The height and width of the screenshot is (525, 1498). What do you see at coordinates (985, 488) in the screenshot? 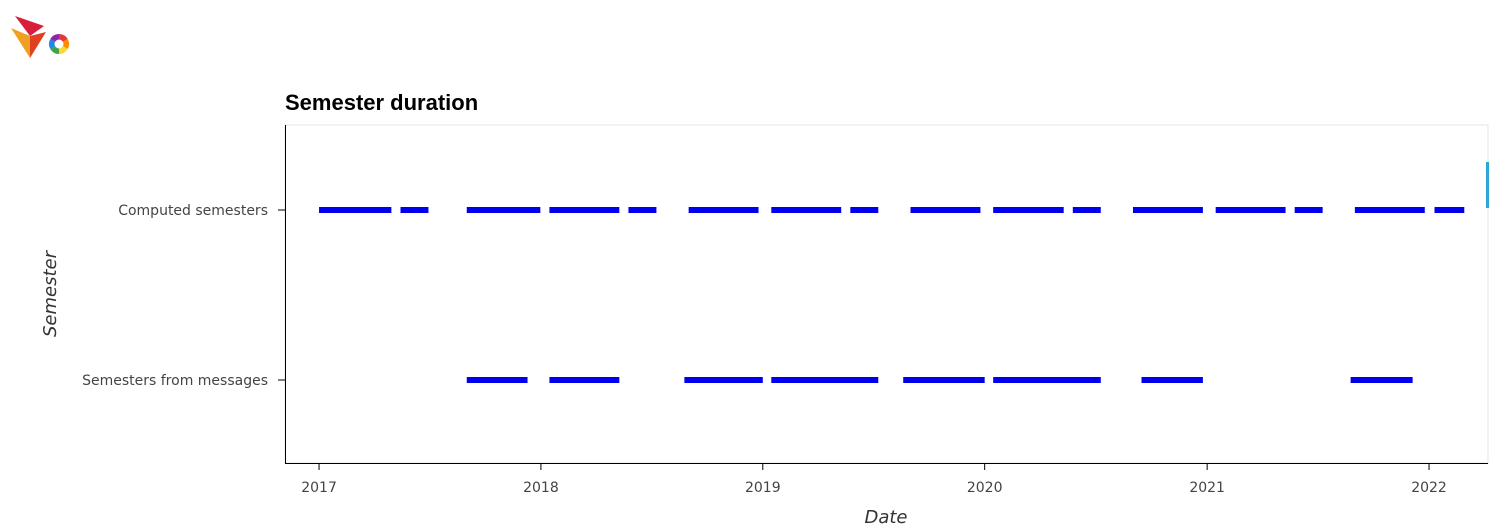
I see `x-tick-label: 2020` at bounding box center [985, 488].